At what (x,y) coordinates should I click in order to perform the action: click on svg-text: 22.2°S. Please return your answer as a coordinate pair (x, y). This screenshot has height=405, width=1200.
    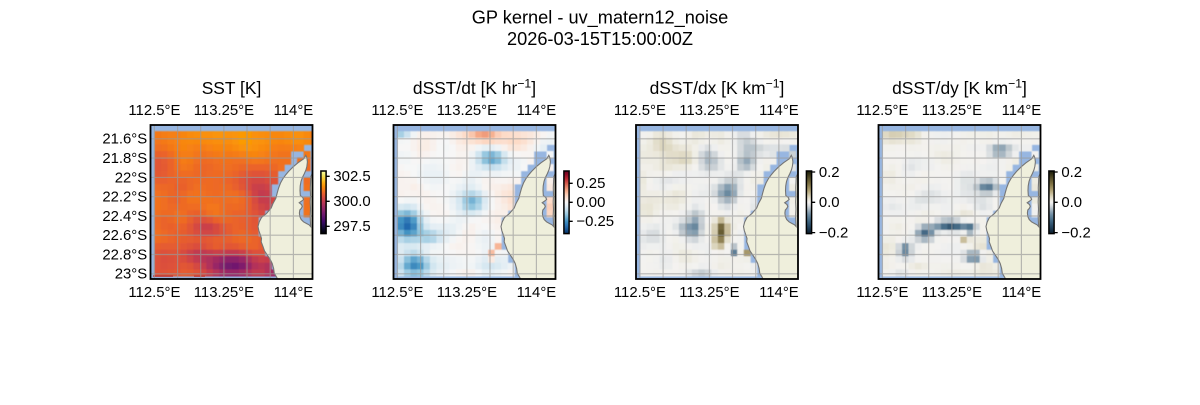
    Looking at the image, I should click on (124, 198).